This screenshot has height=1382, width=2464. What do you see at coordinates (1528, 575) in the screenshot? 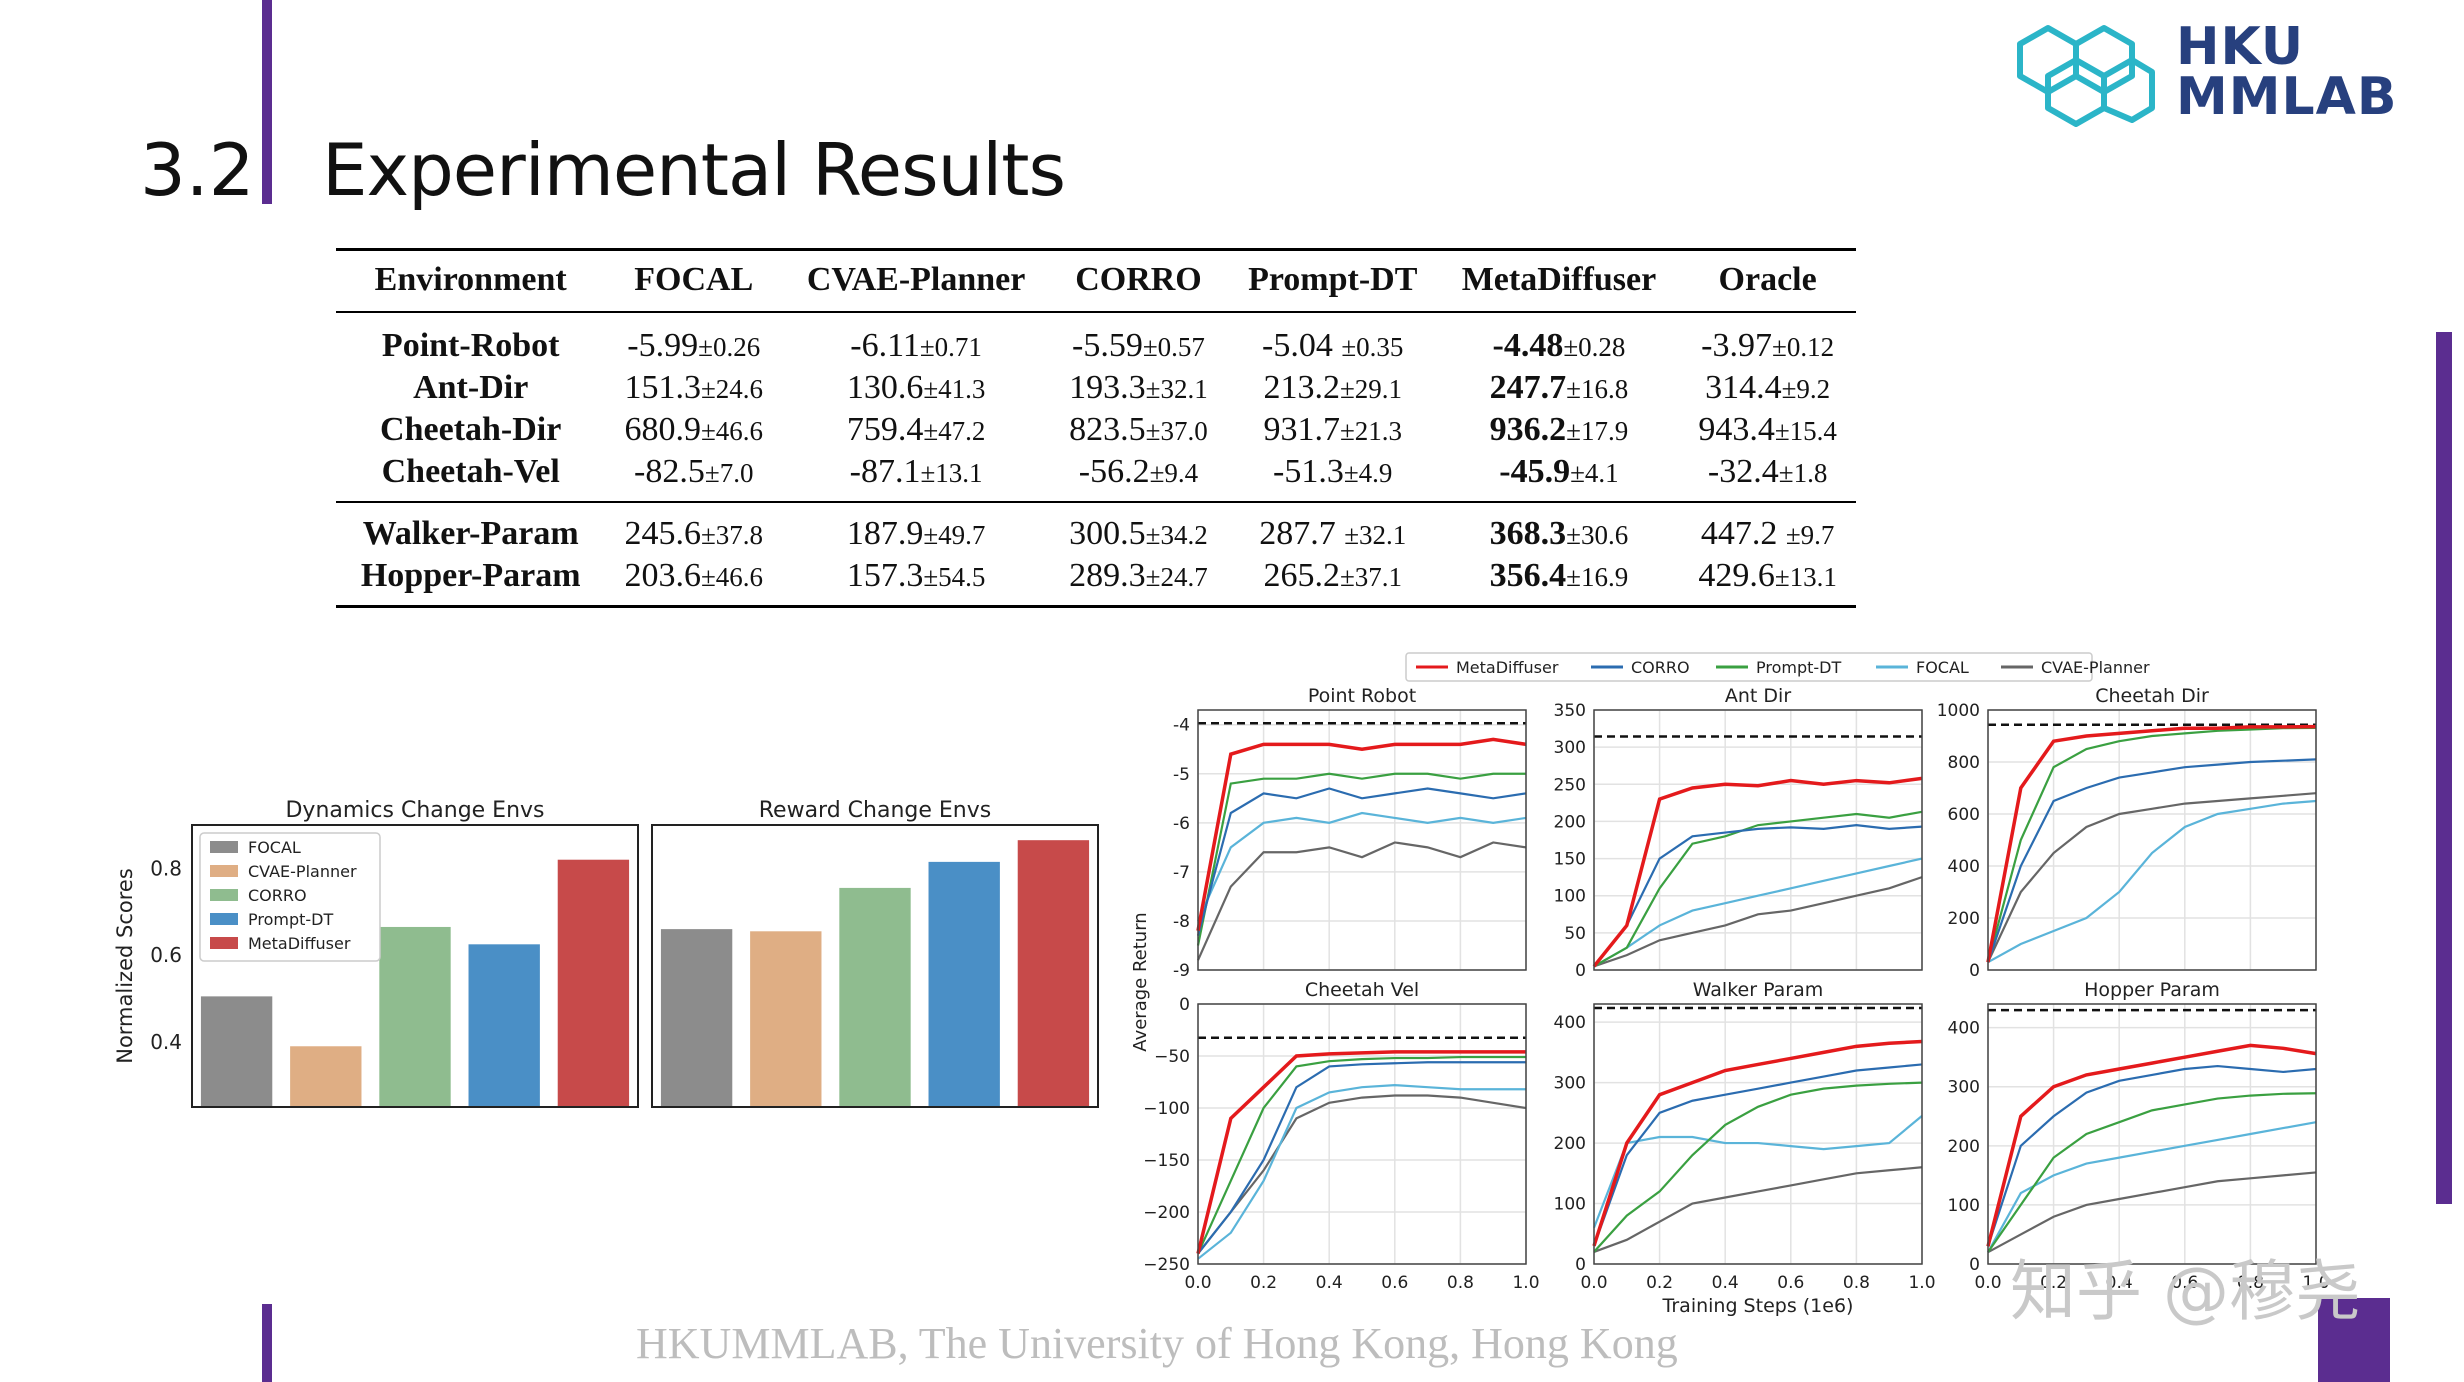
I see `score-mean: 356.4` at bounding box center [1528, 575].